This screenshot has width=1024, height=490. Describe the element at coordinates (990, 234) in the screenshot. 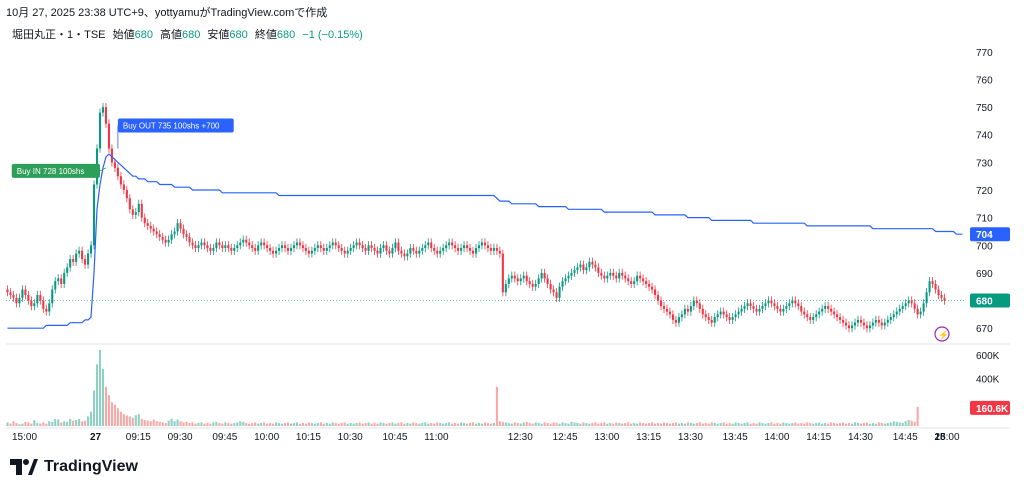

I see `vwap-price-badge` at that location.